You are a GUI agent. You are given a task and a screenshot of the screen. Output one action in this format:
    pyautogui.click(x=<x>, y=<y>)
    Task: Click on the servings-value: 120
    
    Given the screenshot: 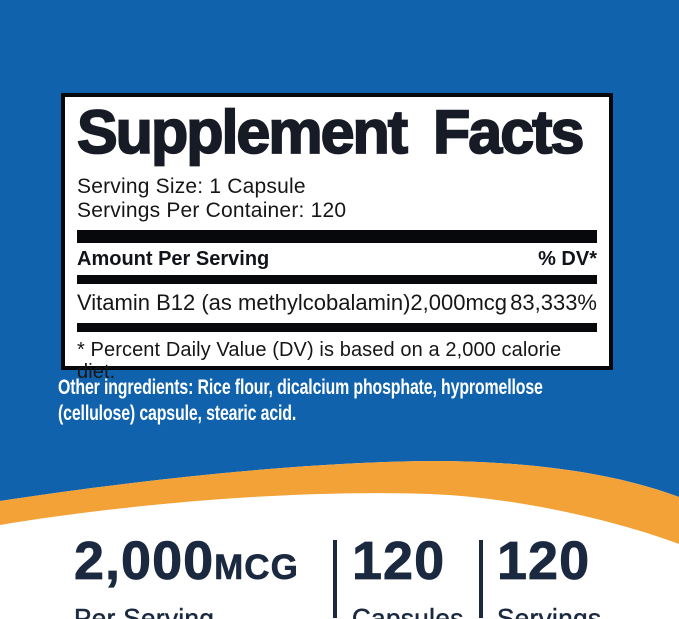 What is the action you would take?
    pyautogui.click(x=549, y=566)
    